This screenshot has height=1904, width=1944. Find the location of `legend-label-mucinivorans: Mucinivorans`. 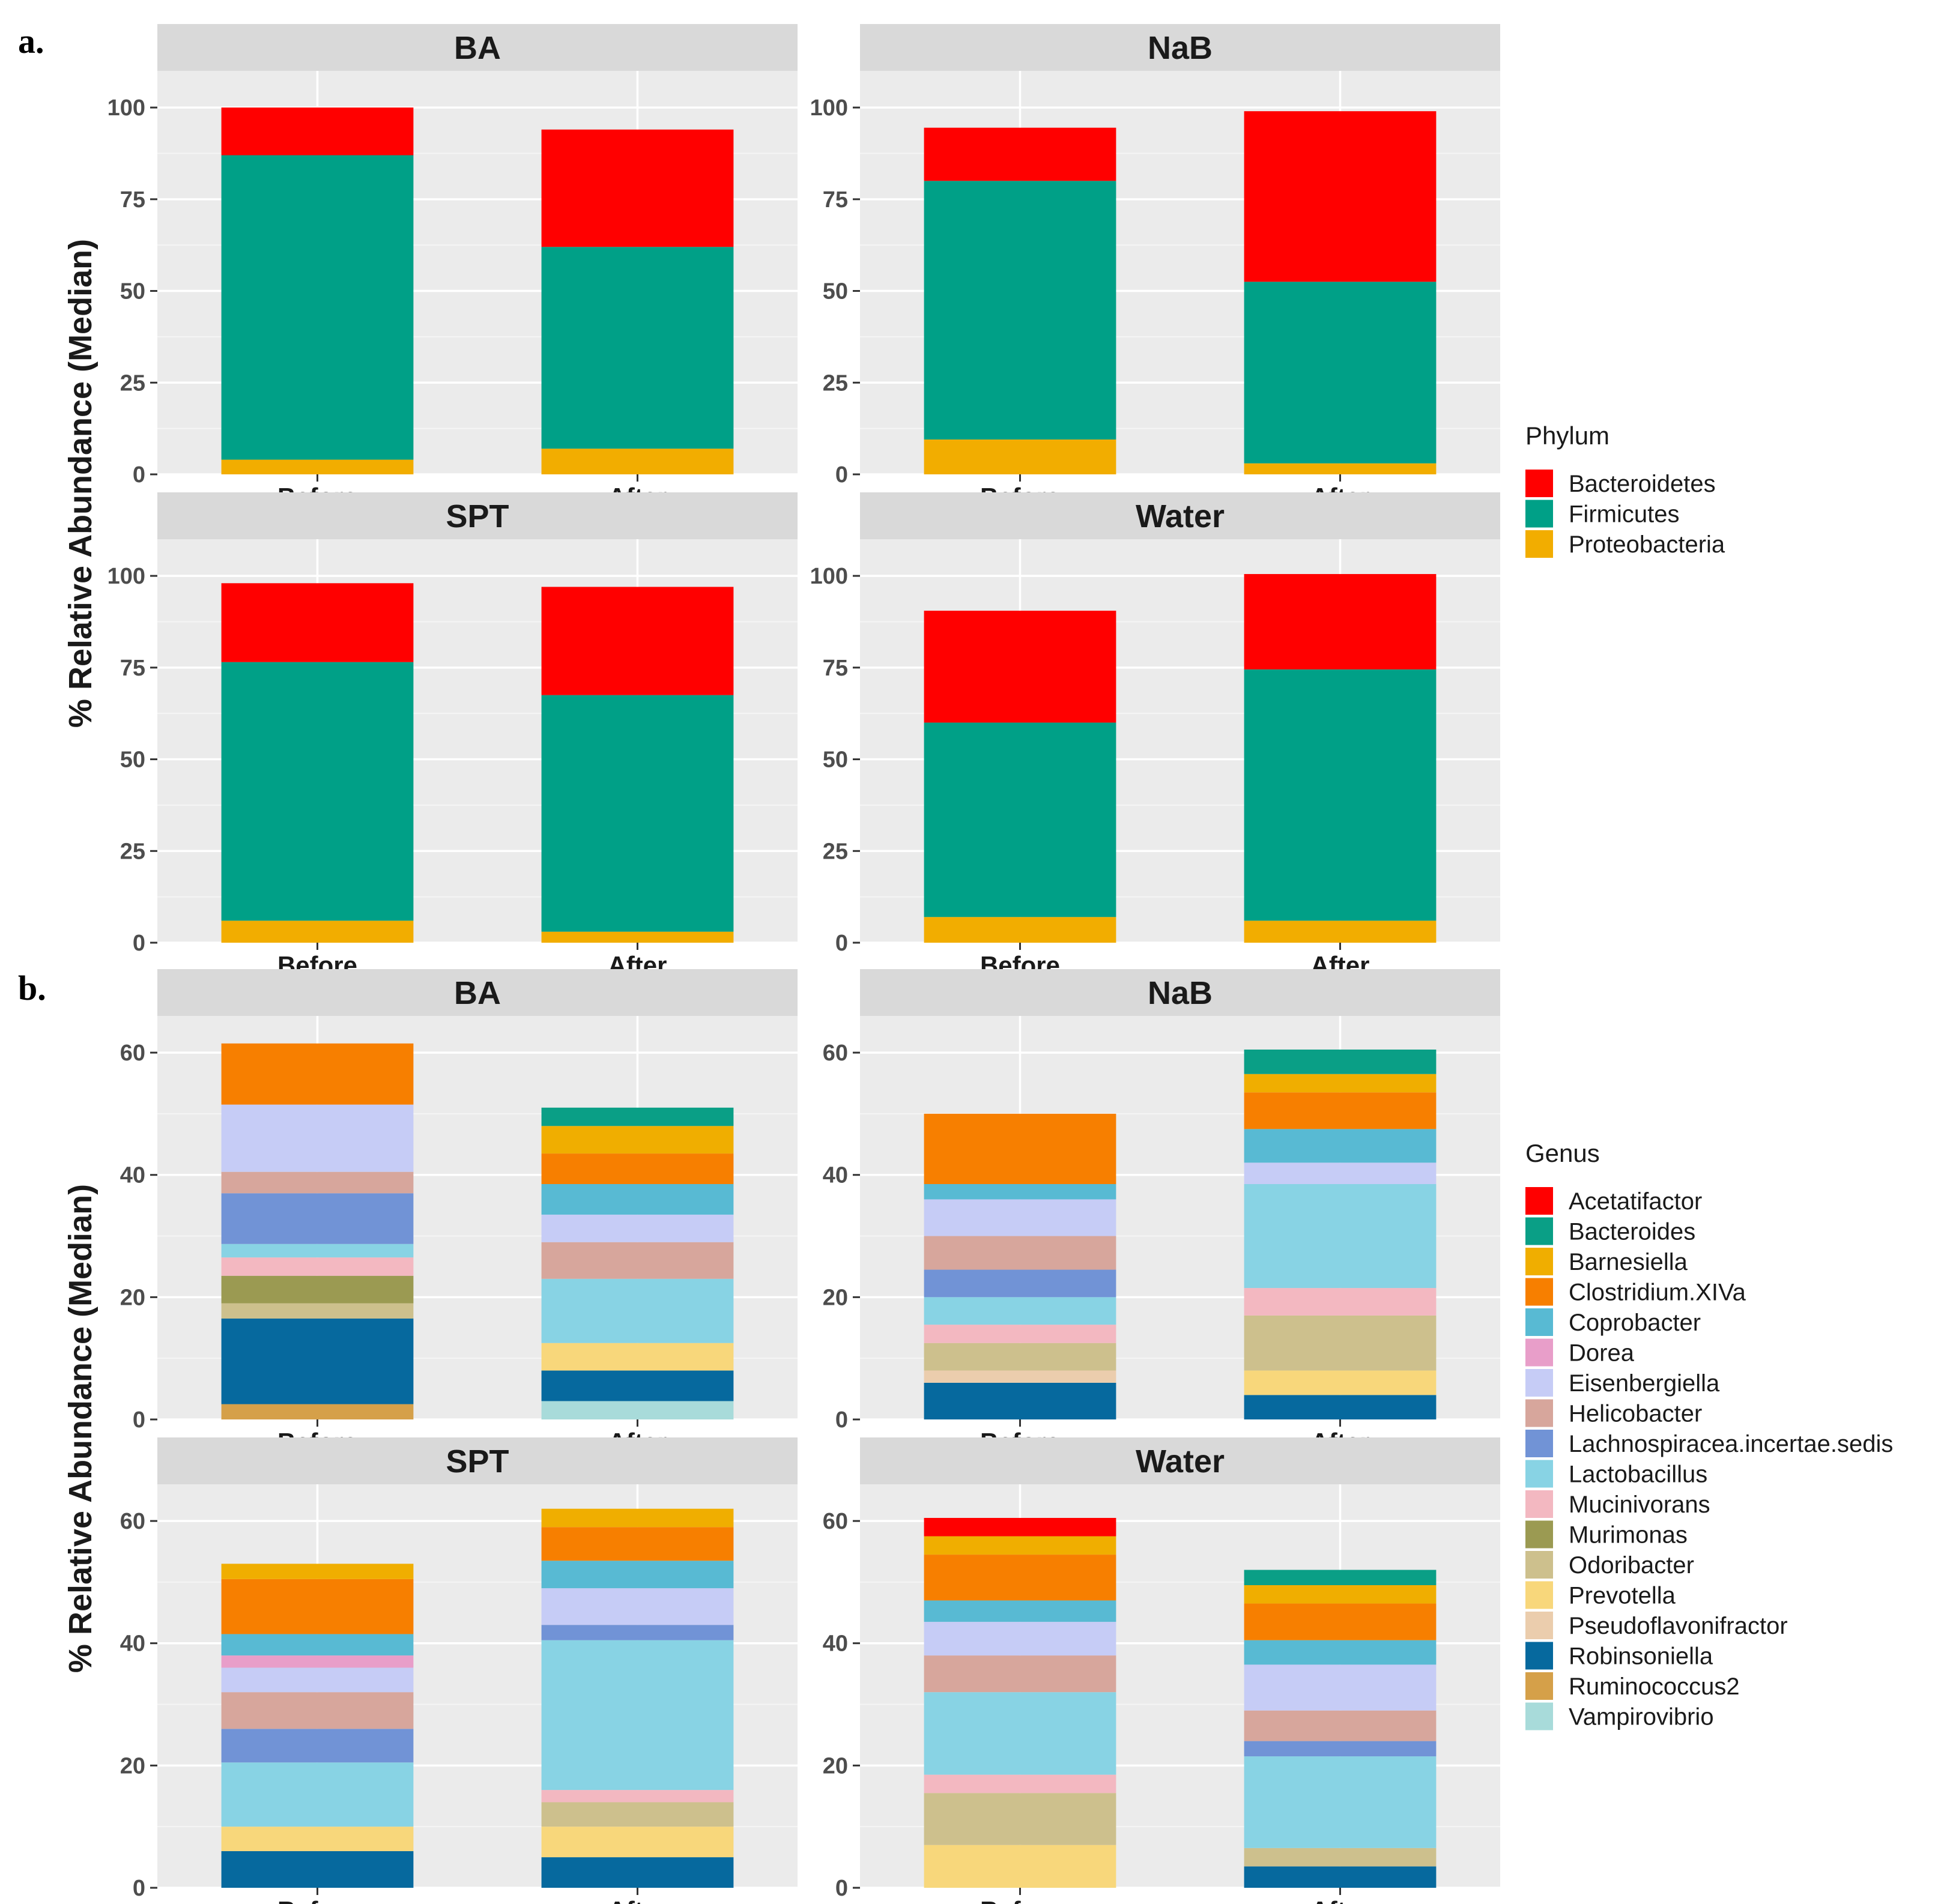

legend-label-mucinivorans: Mucinivorans is located at coordinates (1640, 1504).